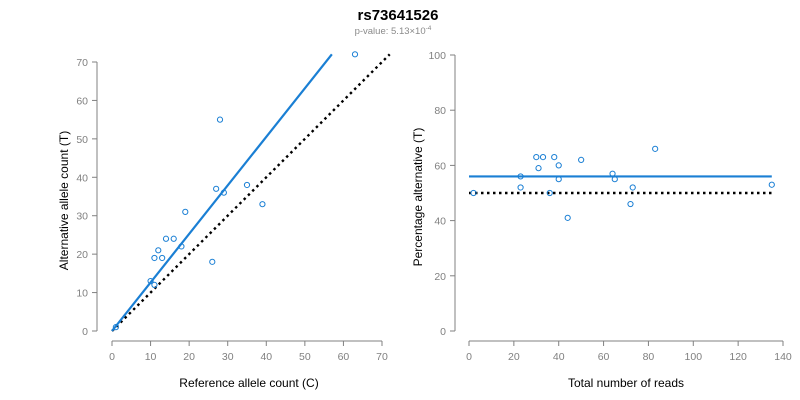 Image resolution: width=800 pixels, height=400 pixels. Describe the element at coordinates (305, 357) in the screenshot. I see `x-tick-label: 50` at that location.